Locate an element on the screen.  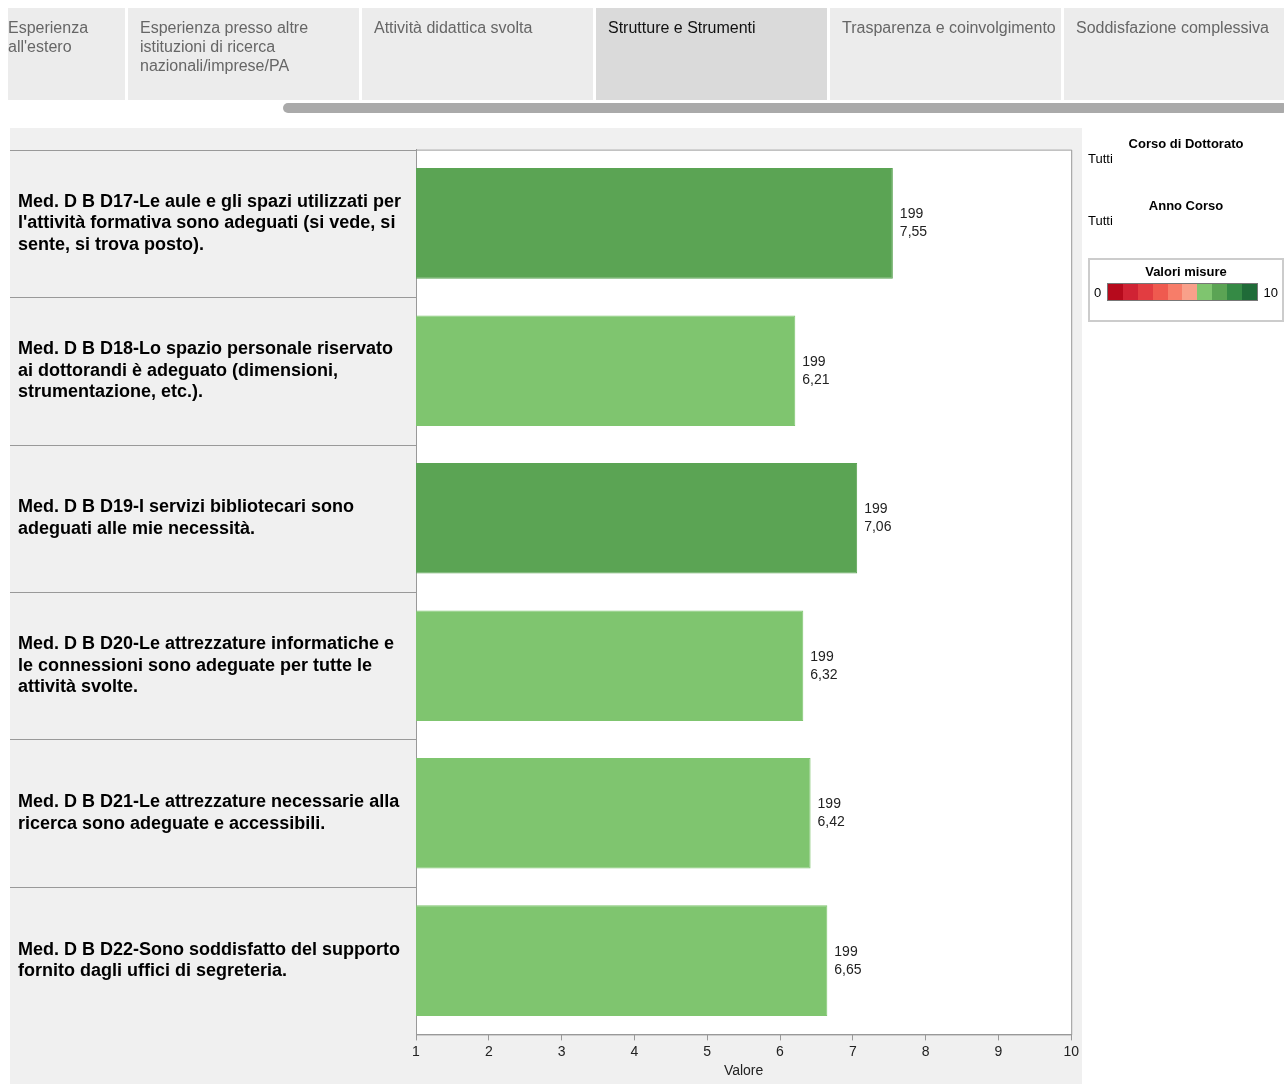
x-tick-label: 10 is located at coordinates (1071, 1050).